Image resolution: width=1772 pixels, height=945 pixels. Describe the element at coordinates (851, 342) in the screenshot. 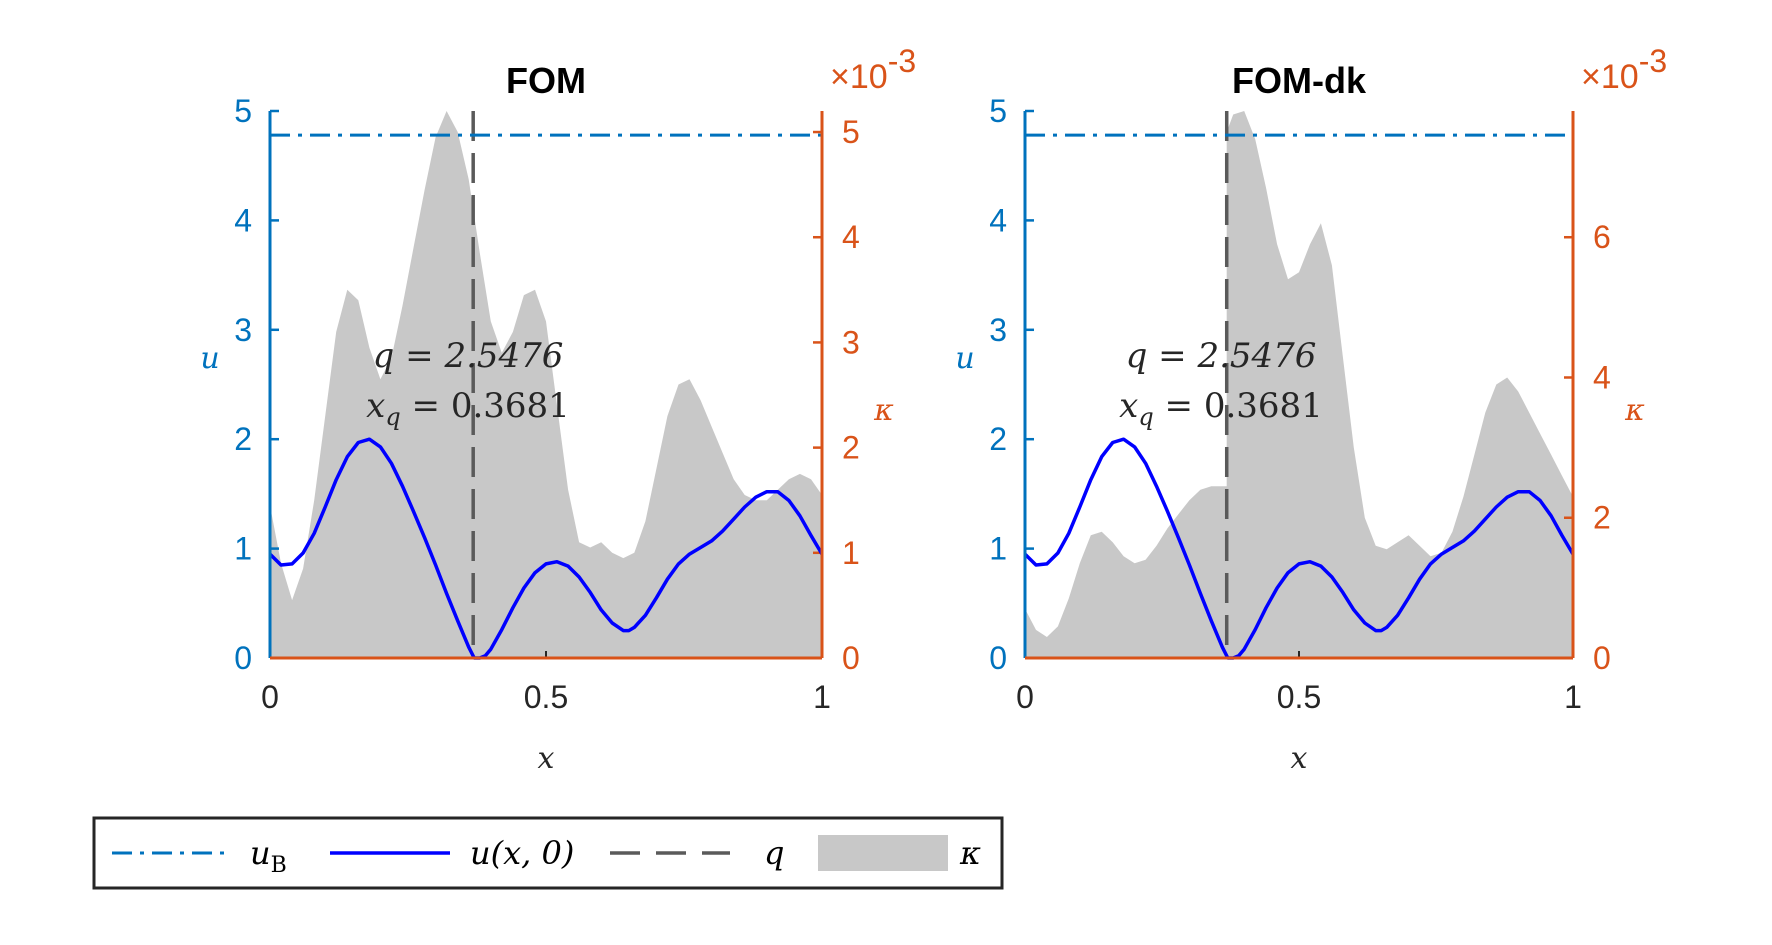

I see `y-right-tick-label: 3` at that location.